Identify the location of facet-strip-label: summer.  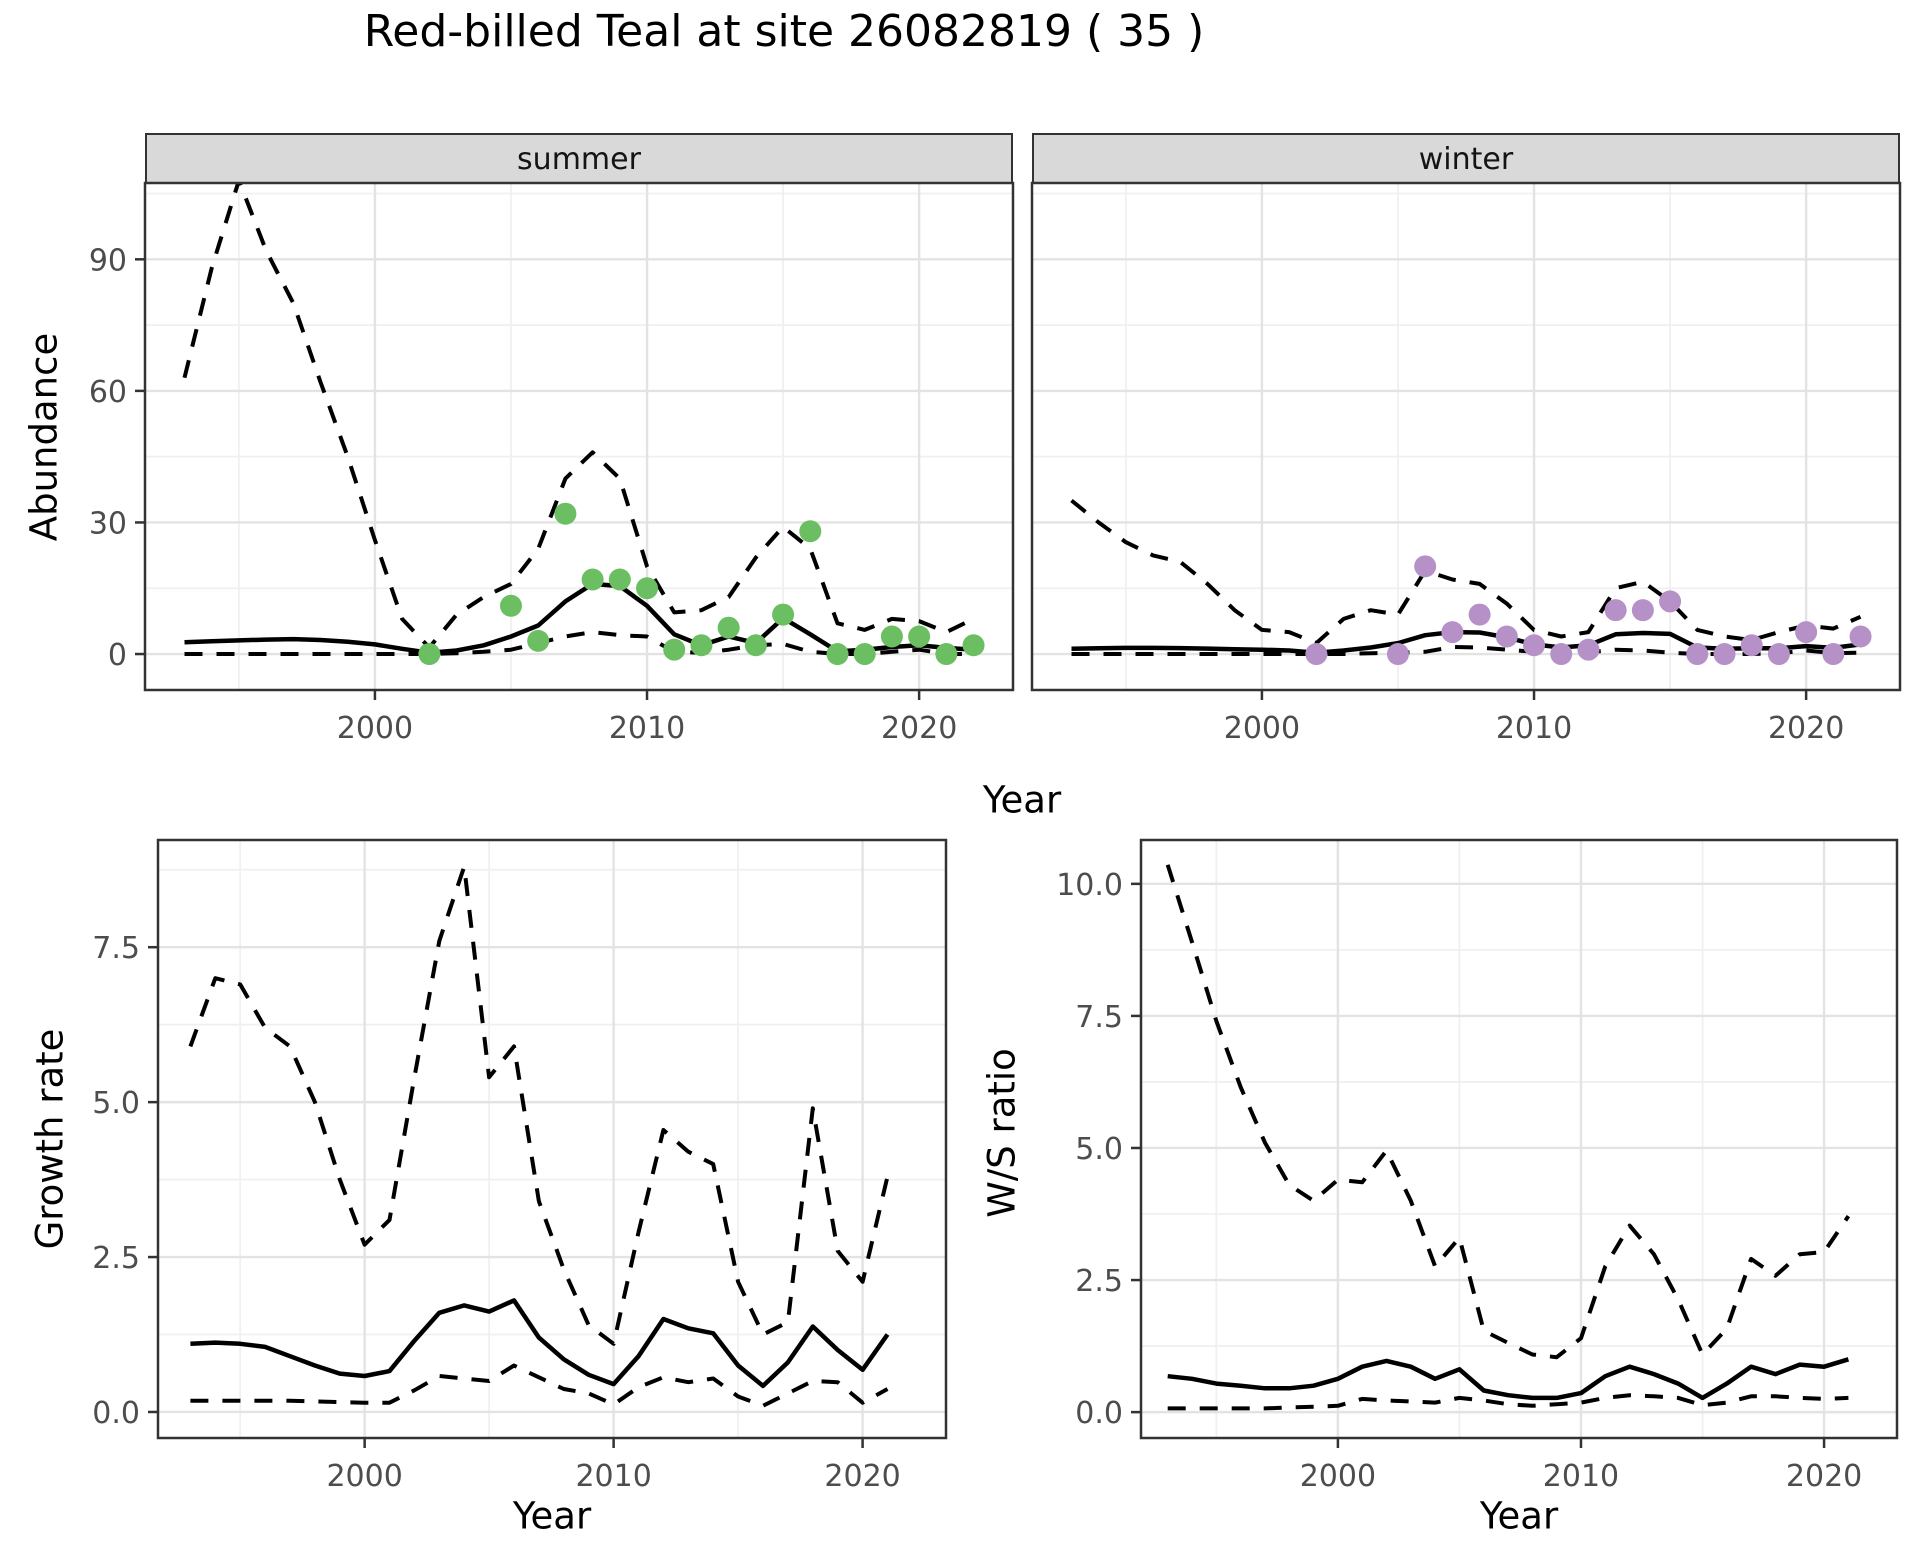
(579, 159).